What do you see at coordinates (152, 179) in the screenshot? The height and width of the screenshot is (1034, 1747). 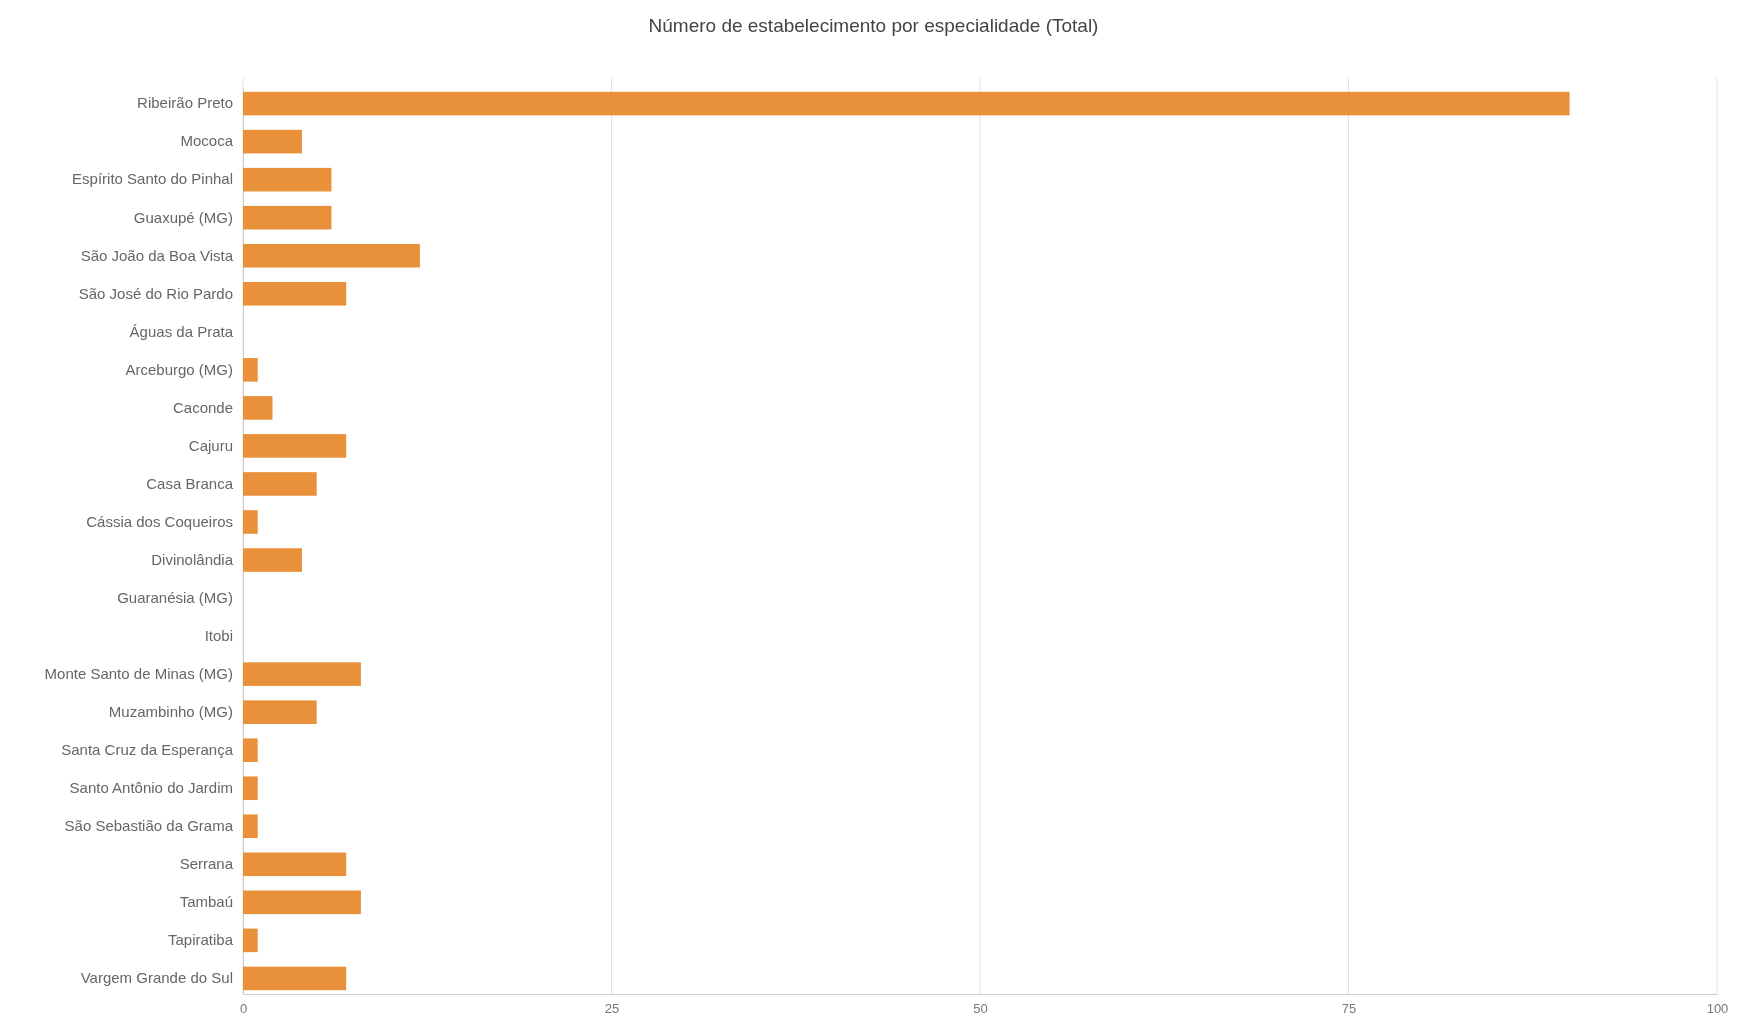 I see `y-tick-label: Espírito Santo do Pinhal` at bounding box center [152, 179].